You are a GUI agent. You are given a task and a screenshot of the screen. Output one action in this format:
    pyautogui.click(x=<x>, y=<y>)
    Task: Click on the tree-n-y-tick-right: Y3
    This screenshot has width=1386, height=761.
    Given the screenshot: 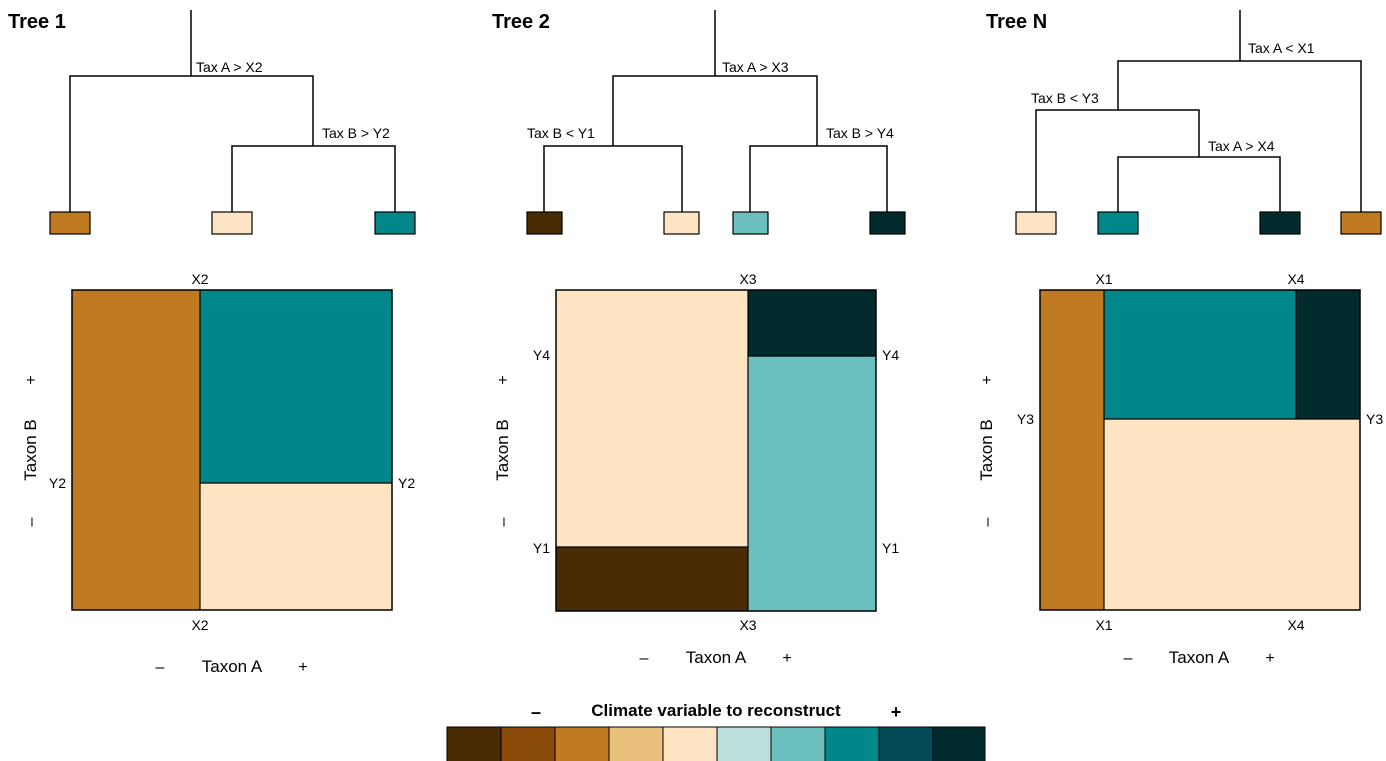 What is the action you would take?
    pyautogui.click(x=1374, y=419)
    